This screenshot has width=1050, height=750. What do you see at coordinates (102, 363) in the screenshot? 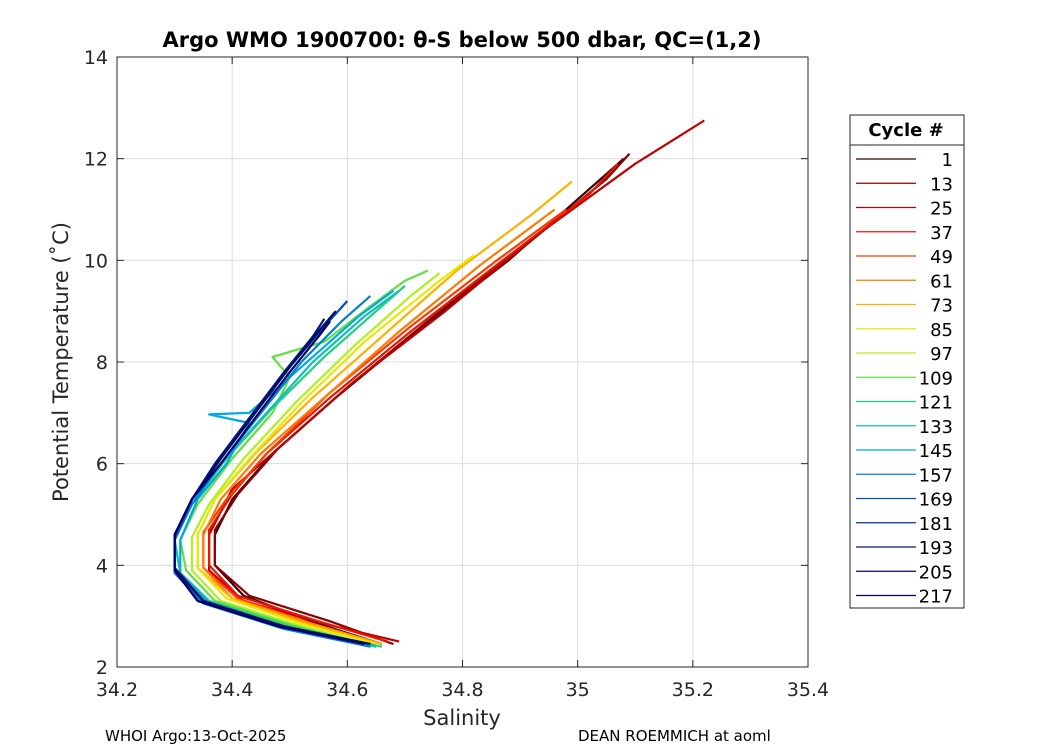
I see `y-tick-label: 8` at bounding box center [102, 363].